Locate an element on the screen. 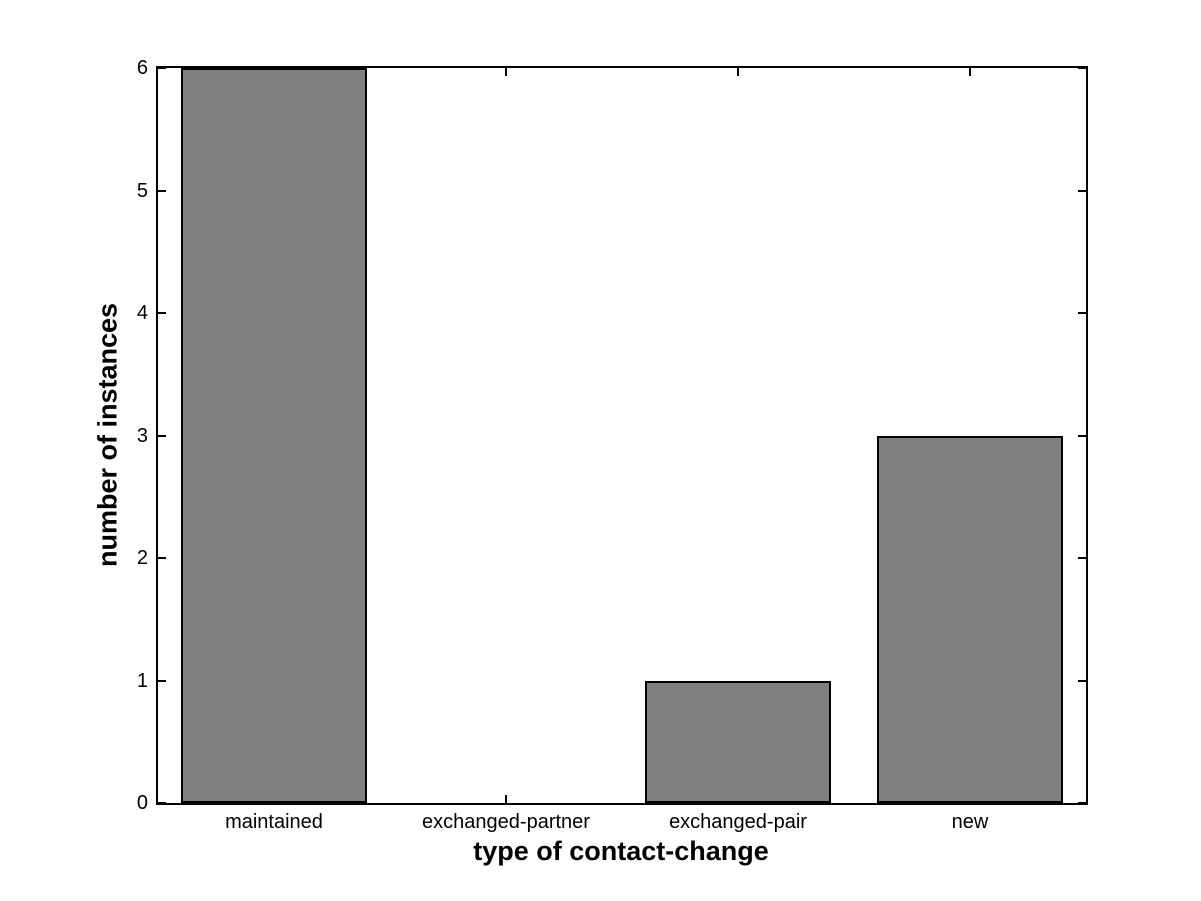 The width and height of the screenshot is (1201, 901). x-axis-tick-label: exchanged-pair is located at coordinates (738, 822).